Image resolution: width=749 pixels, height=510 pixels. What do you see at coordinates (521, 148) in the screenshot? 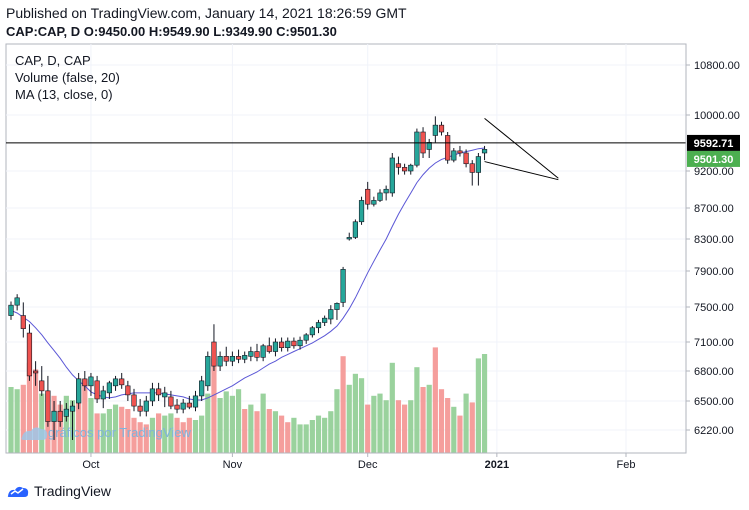
I see `trend-line` at bounding box center [521, 148].